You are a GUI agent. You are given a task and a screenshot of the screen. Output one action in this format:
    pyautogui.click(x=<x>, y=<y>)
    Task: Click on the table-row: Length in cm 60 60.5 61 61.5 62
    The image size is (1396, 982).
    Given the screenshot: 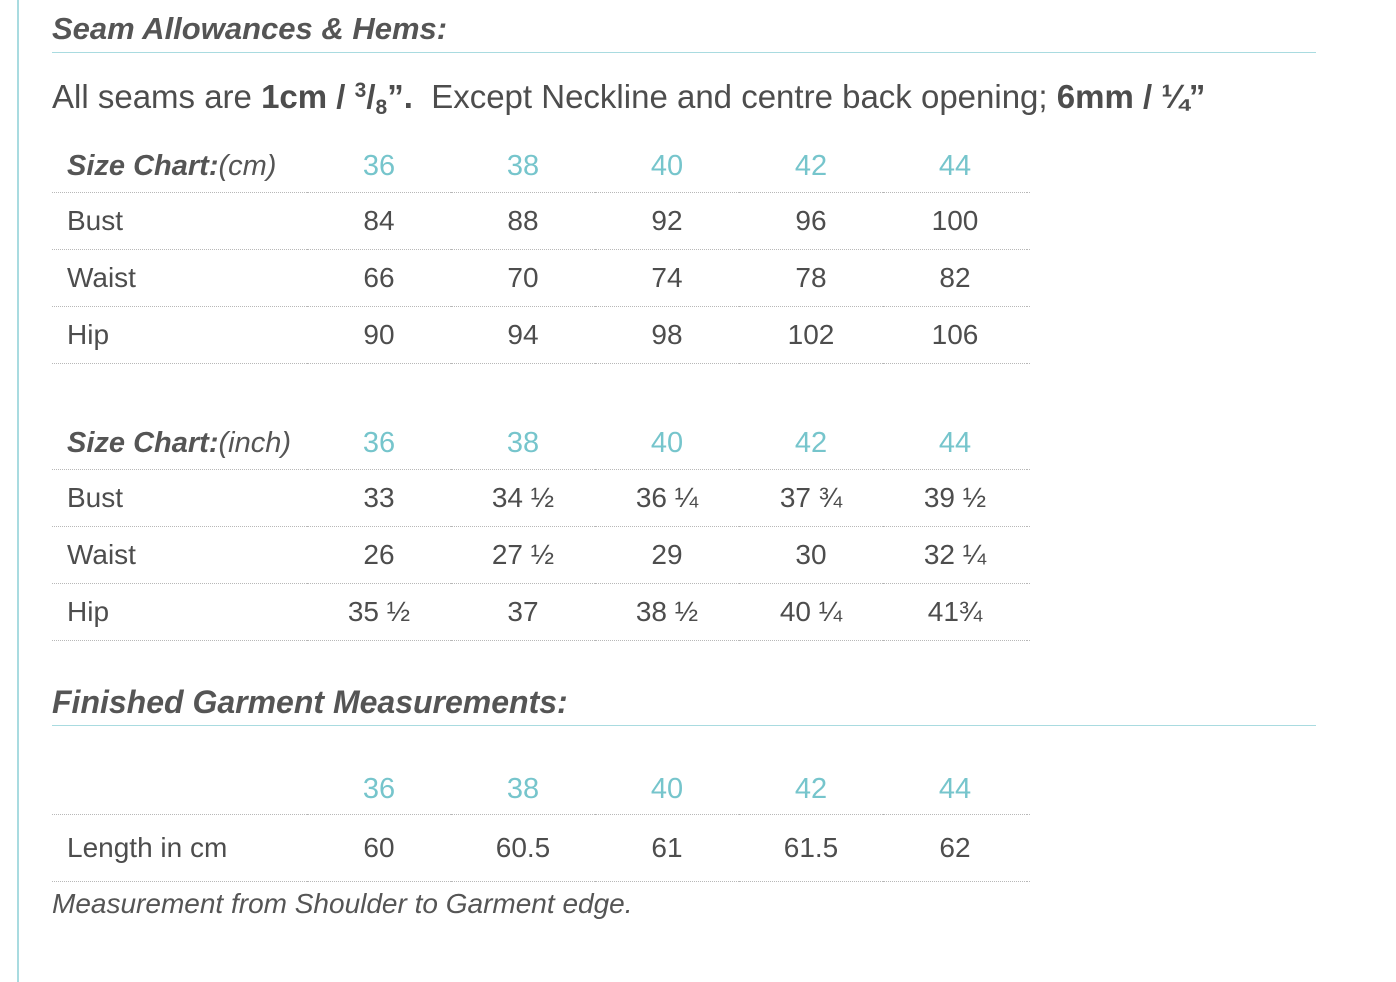 What is the action you would take?
    pyautogui.click(x=541, y=848)
    